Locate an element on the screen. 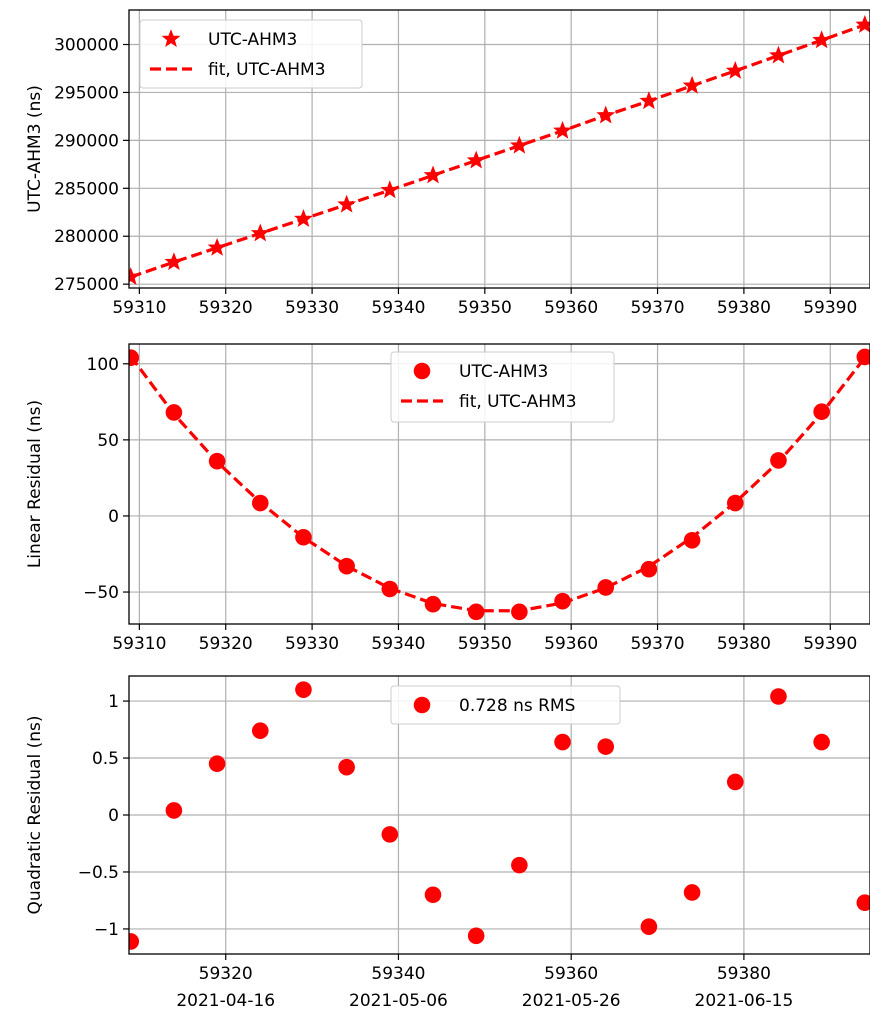  y-axis-label: UTC-AHM3 (ns) is located at coordinates (35, 149).